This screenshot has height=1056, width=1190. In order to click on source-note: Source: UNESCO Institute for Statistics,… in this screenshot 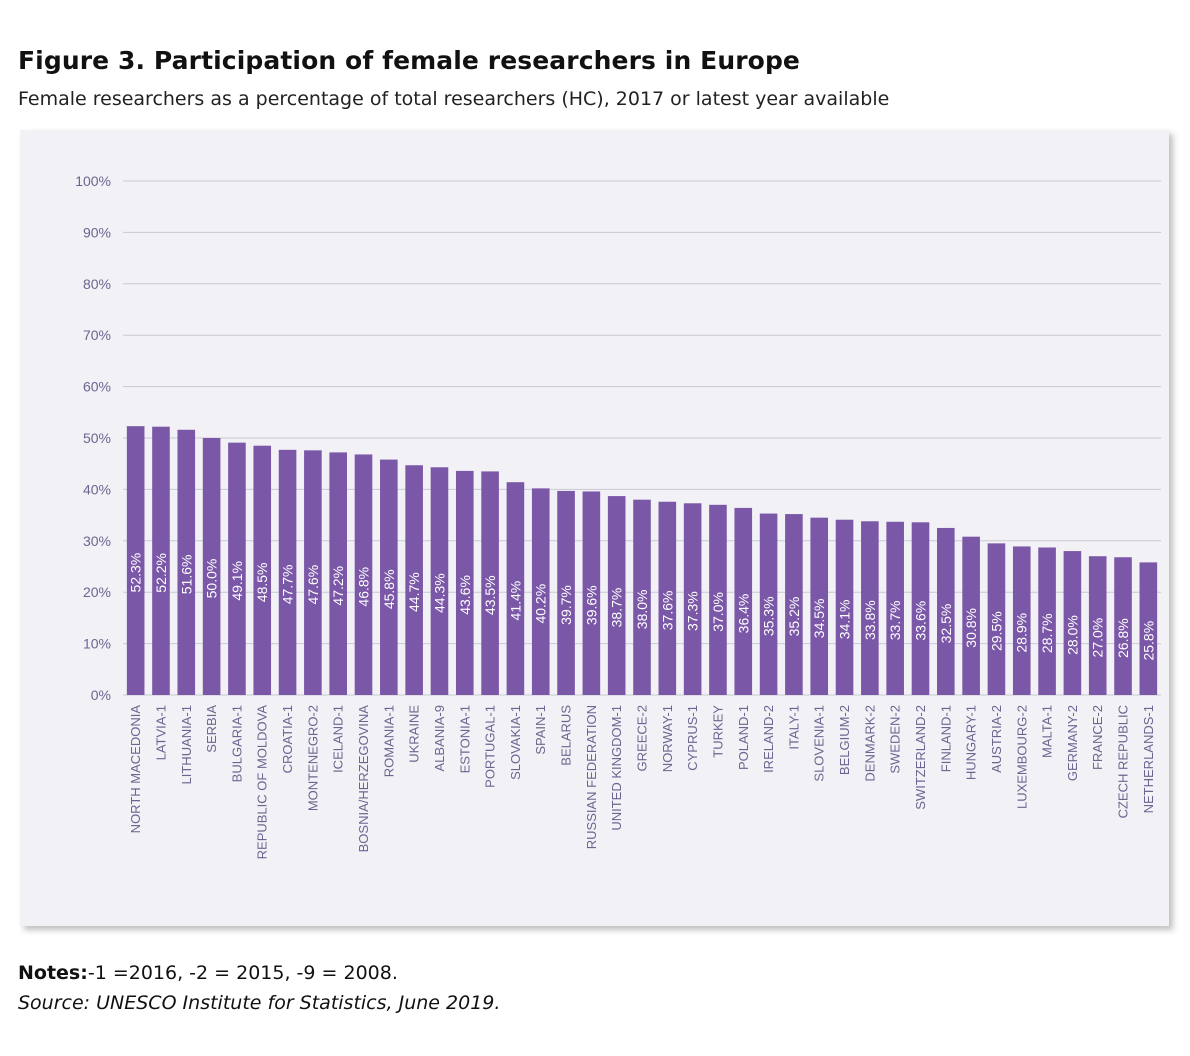, I will do `click(259, 1003)`.